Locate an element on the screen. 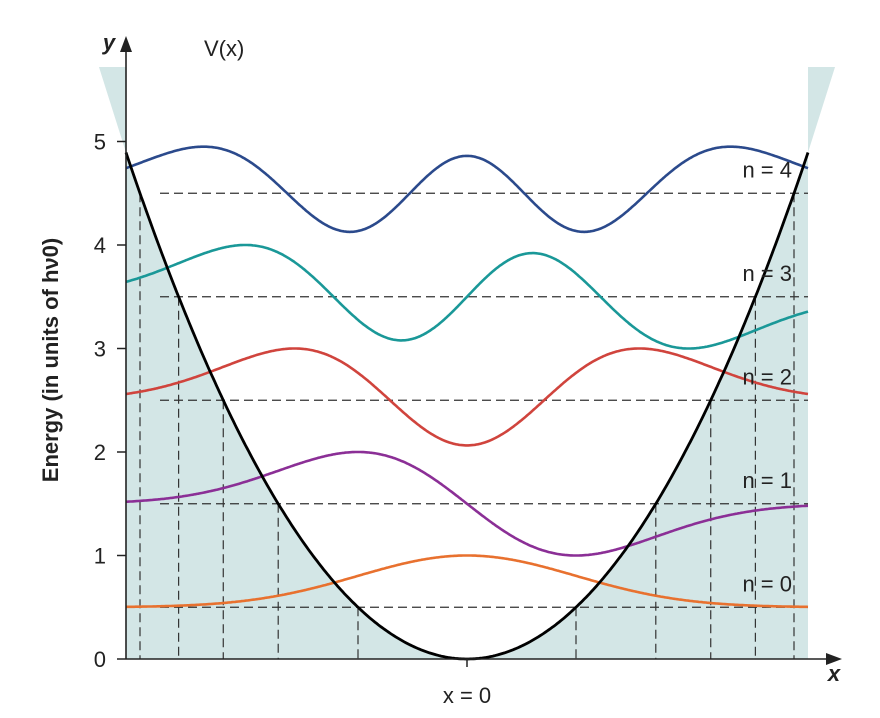 This screenshot has width=880, height=718. level-label-n2: n = 2 is located at coordinates (767, 376).